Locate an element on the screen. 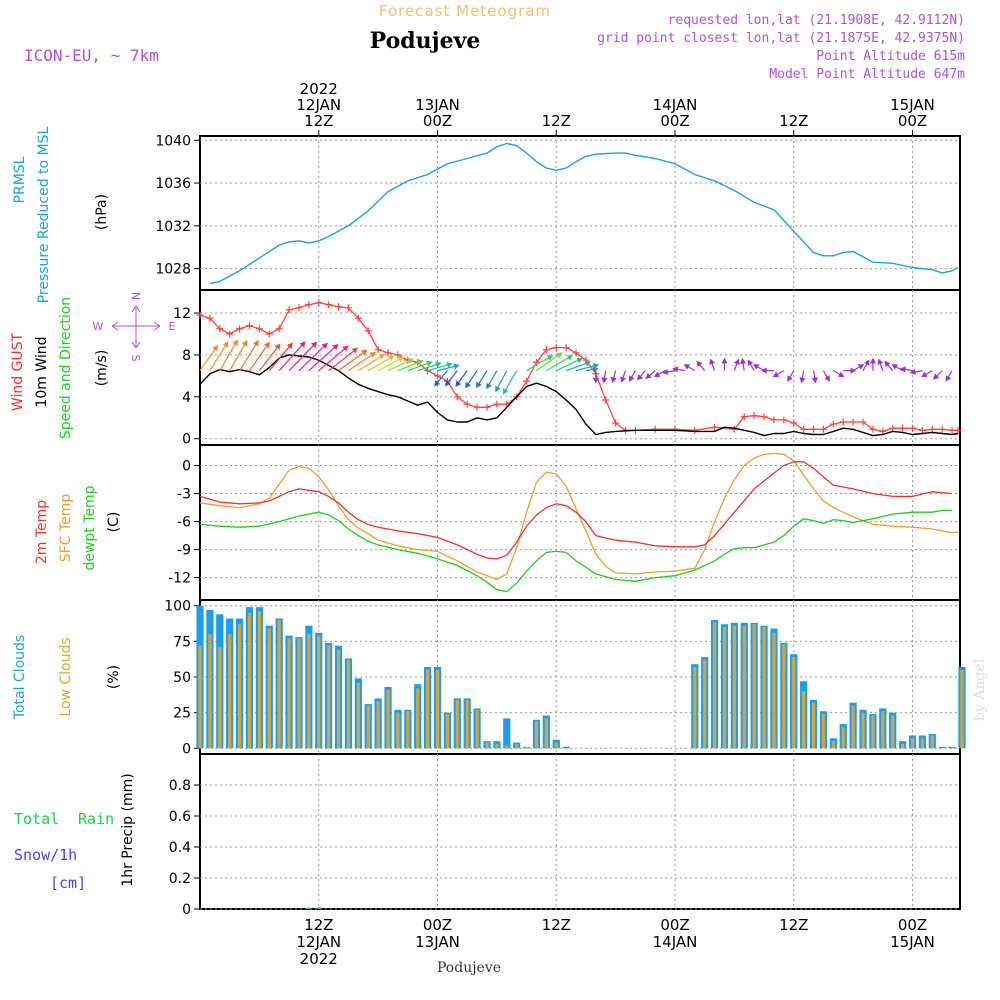  y-tick-label: -6 is located at coordinates (184, 523).